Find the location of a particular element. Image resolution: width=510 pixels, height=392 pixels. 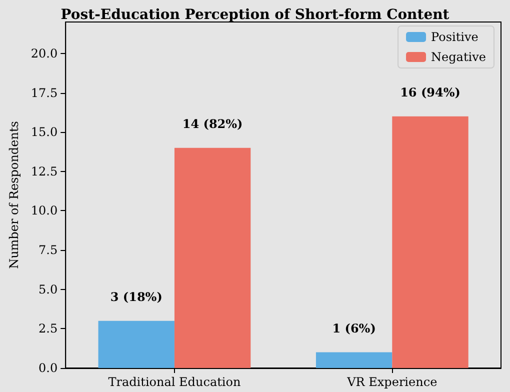

y-tick-label: 2.5 is located at coordinates (48, 329).